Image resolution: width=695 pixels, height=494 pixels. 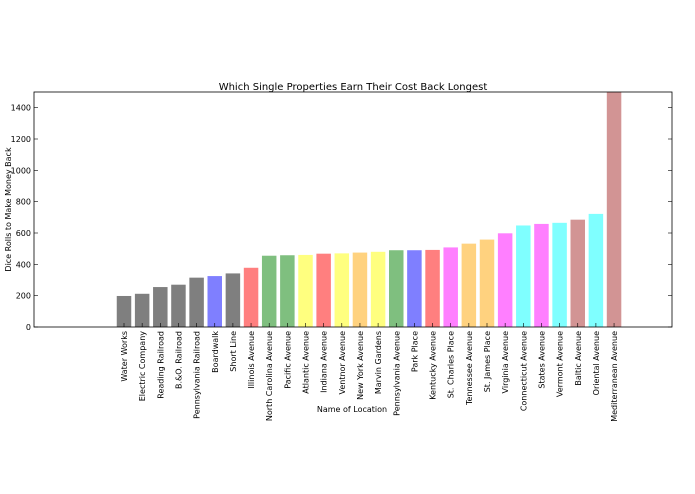 What do you see at coordinates (378, 362) in the screenshot?
I see `x-tick-label: Marvin Gardens` at bounding box center [378, 362].